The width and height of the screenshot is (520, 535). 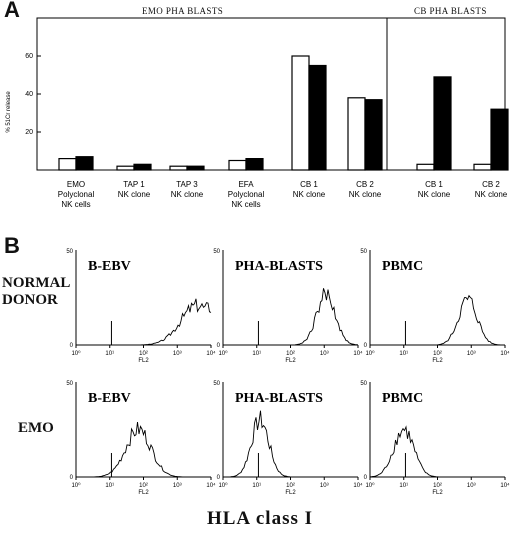 I want to click on category-label: EMO, so click(x=76, y=184).